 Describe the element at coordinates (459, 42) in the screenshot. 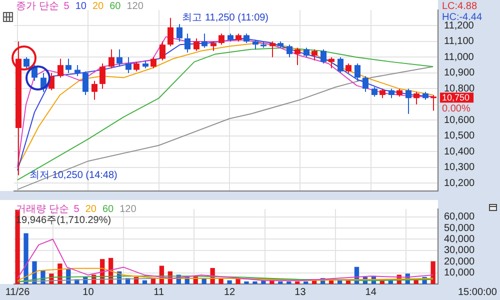

I see `y-tick-label: 11,100` at that location.